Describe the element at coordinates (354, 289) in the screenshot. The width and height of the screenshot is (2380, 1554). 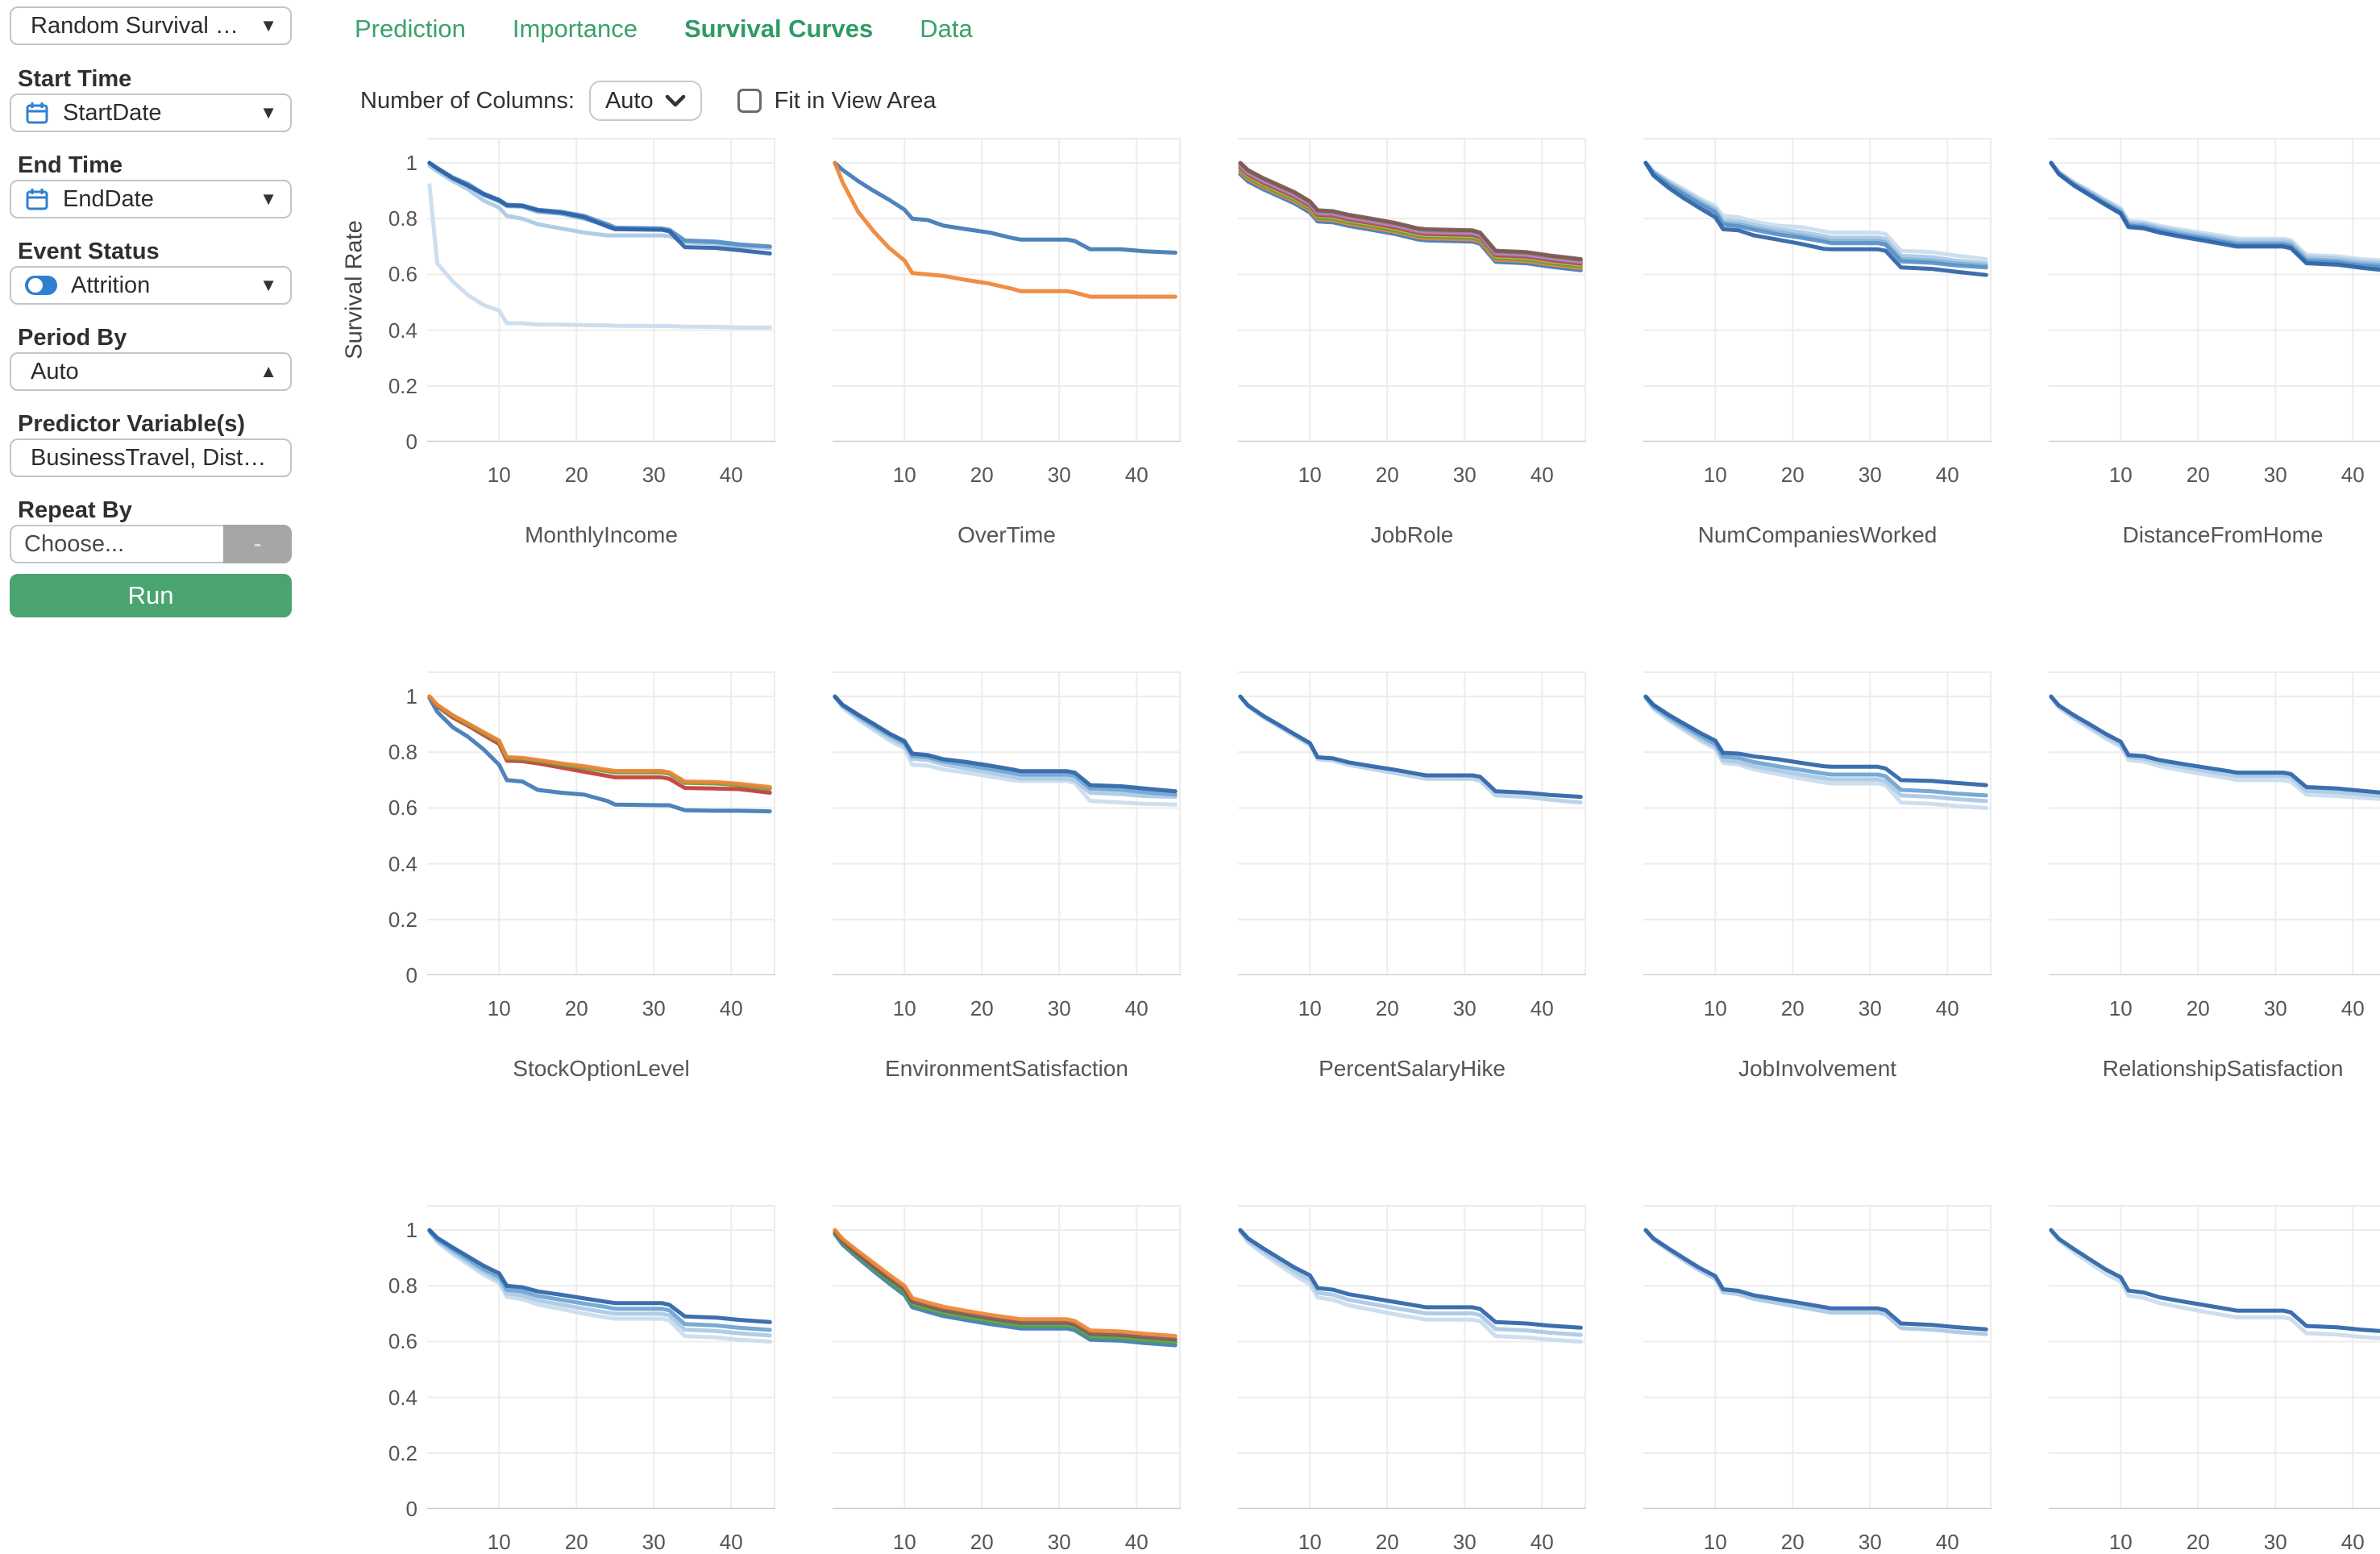
I see `y-axis-label: Survival Rate` at that location.